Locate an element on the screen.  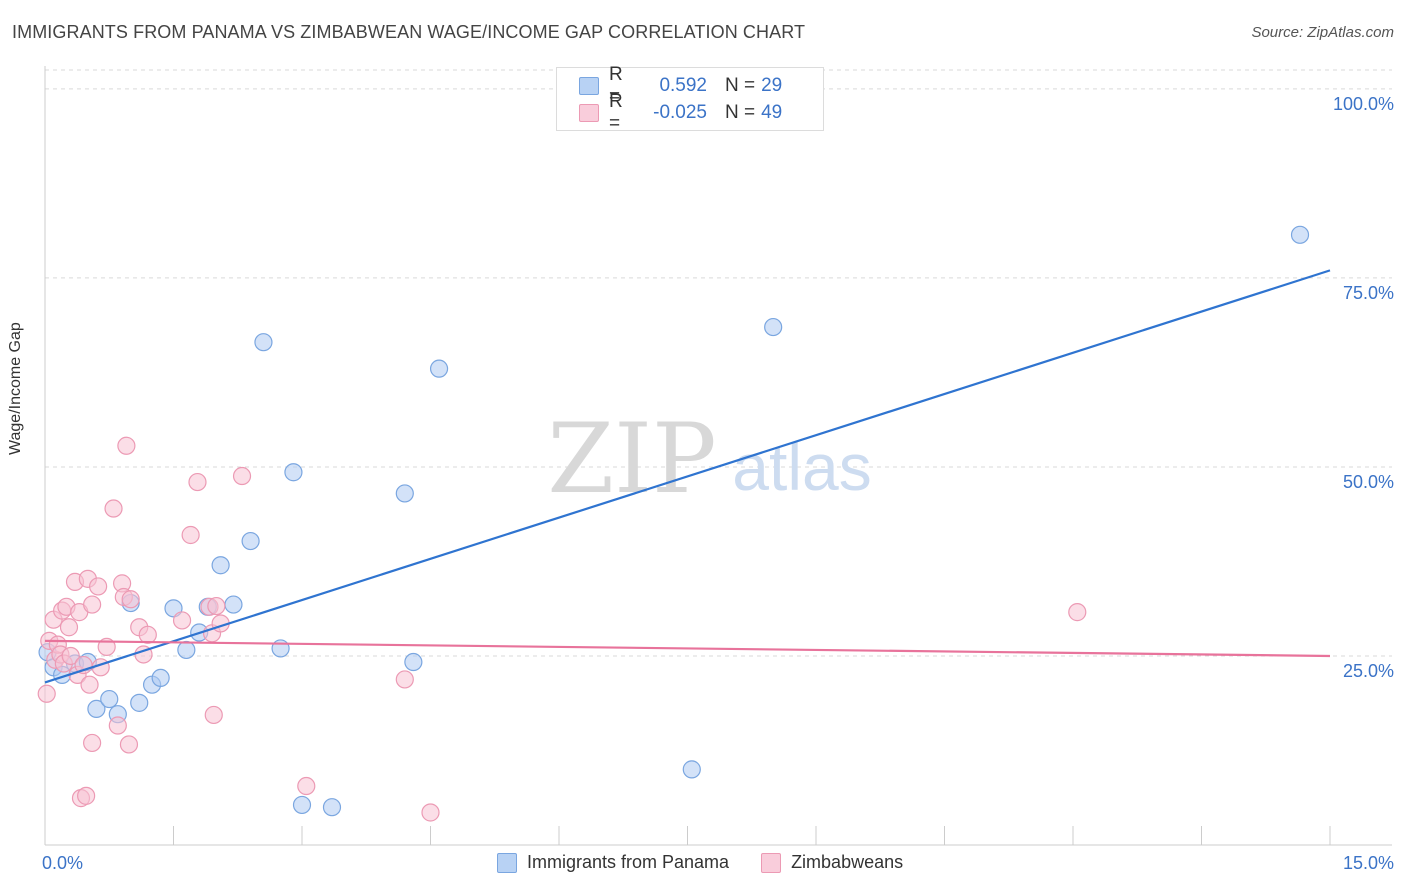
legend-r-value: 0.592 is located at coordinates (683, 85).